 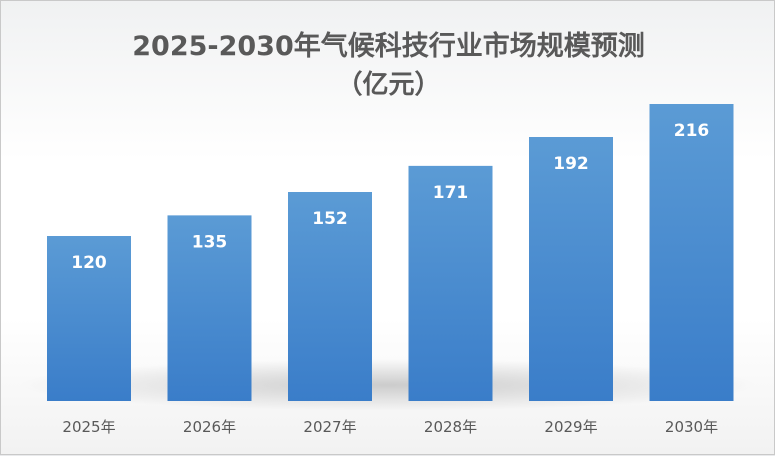 What do you see at coordinates (388, 46) in the screenshot?
I see `chart-title: 2025-2030年气候科技行业市场规模预测` at bounding box center [388, 46].